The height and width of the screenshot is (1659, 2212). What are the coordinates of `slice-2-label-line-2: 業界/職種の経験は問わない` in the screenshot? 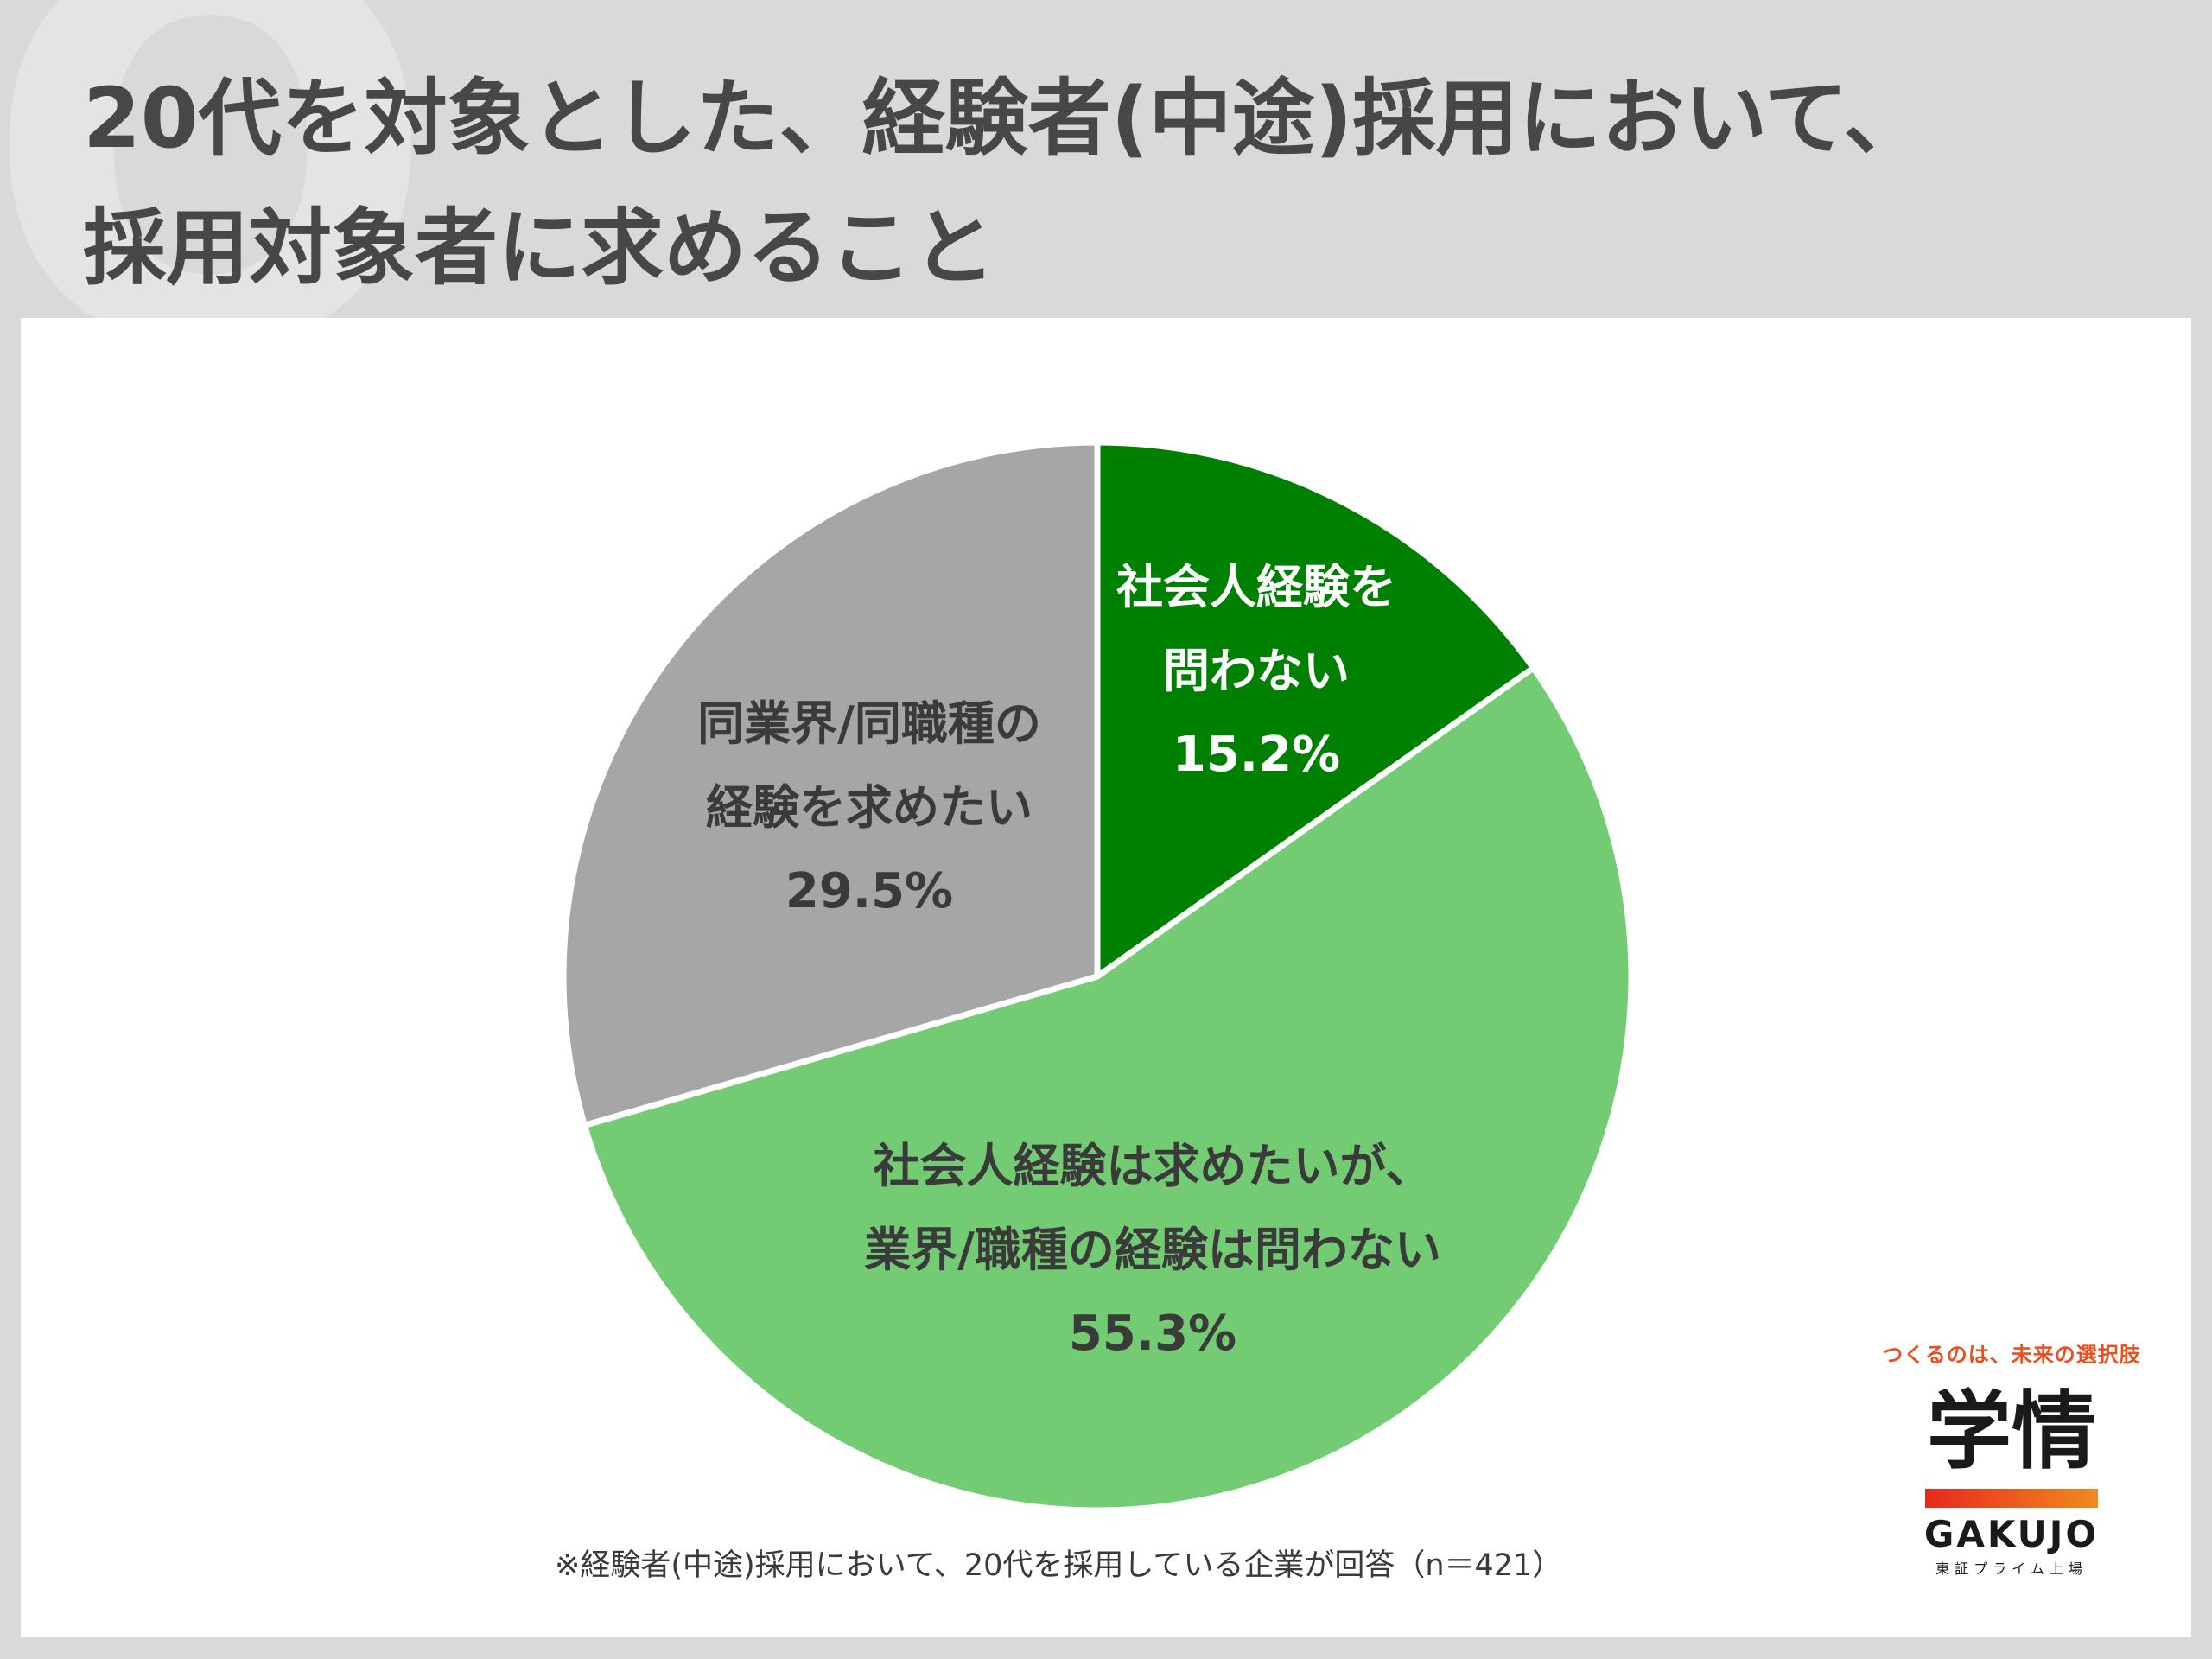 It's located at (1152, 1250).